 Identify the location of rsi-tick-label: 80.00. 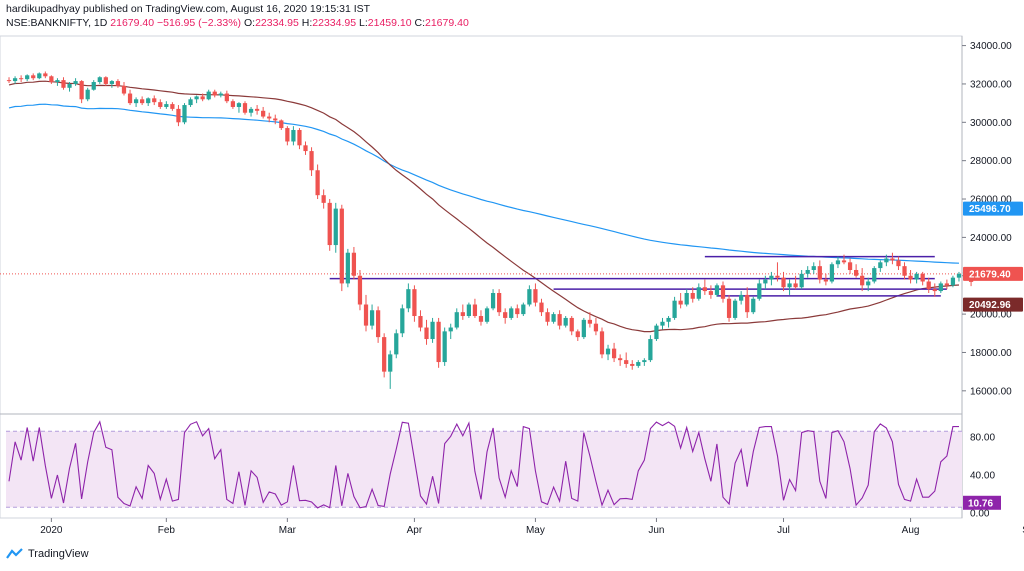
(982, 438).